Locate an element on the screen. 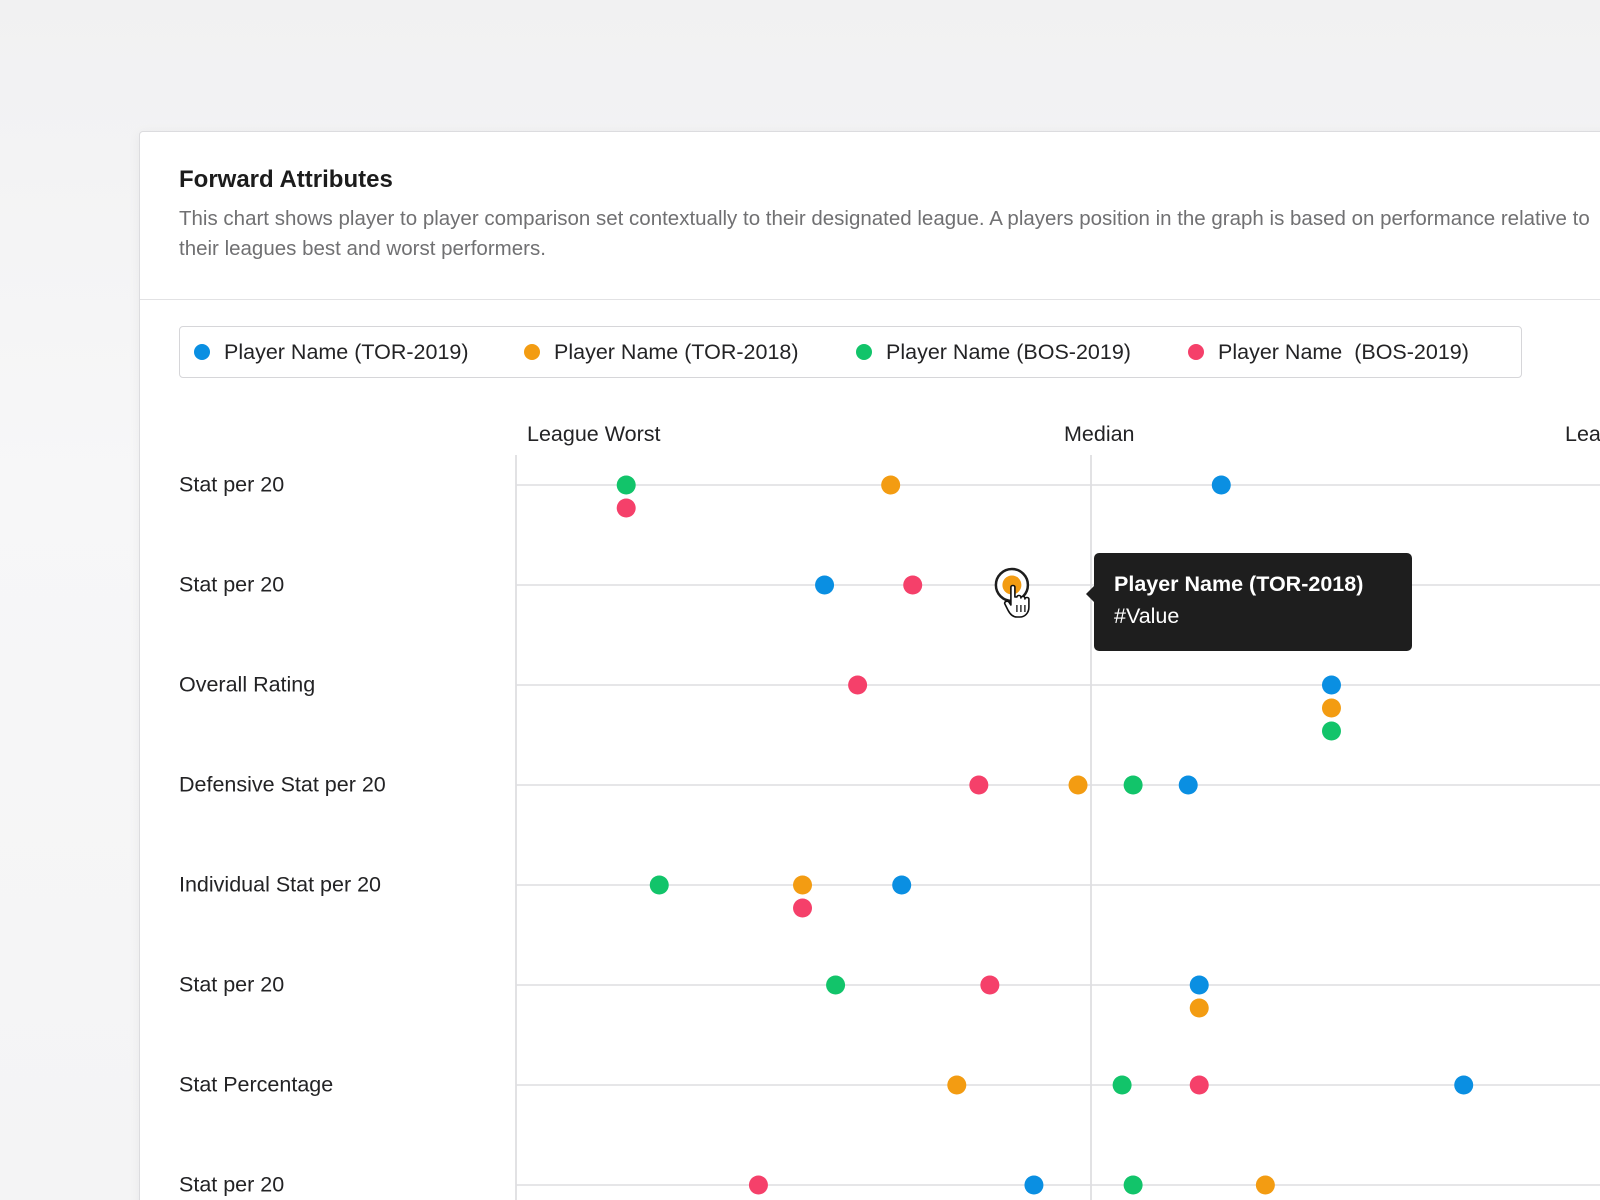  legend-label: Player Name (TOR-2019) is located at coordinates (346, 351).